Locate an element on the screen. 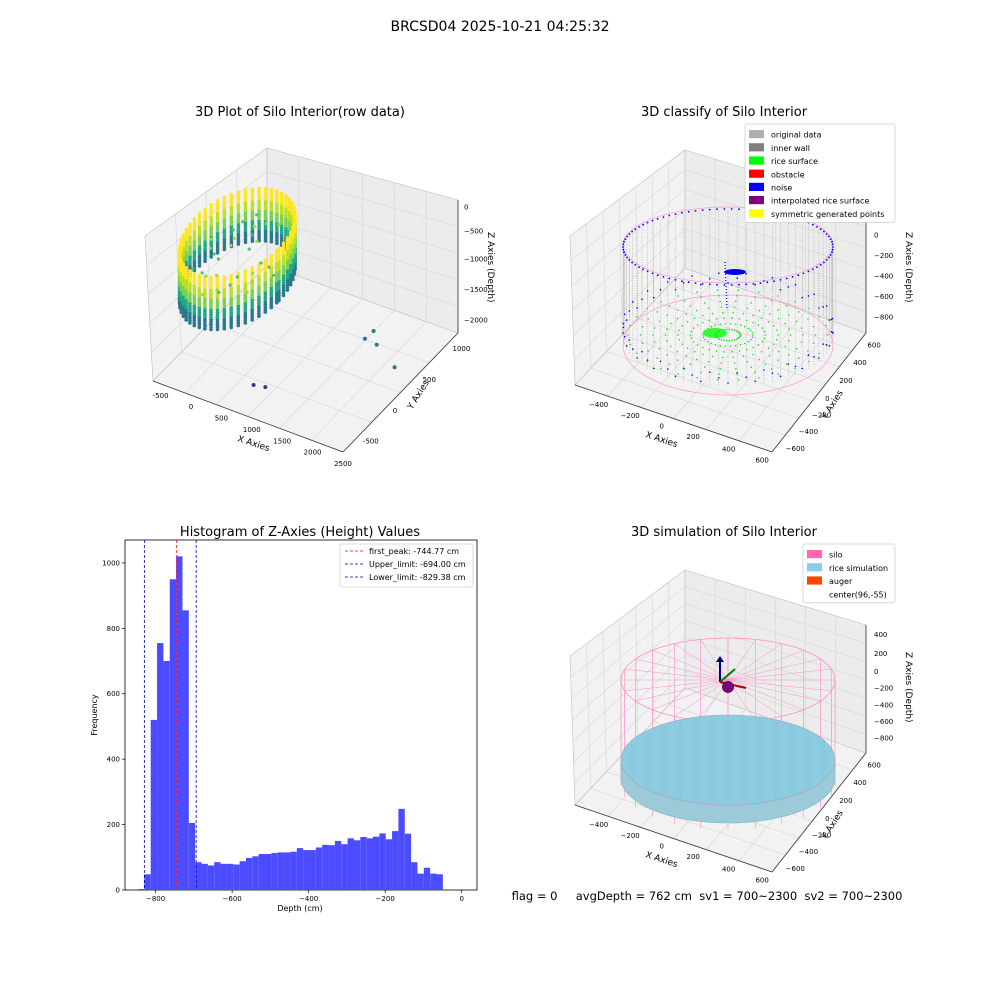 Image resolution: width=1000 pixels, height=1000 pixels. x-tick-label: −400 is located at coordinates (598, 405).